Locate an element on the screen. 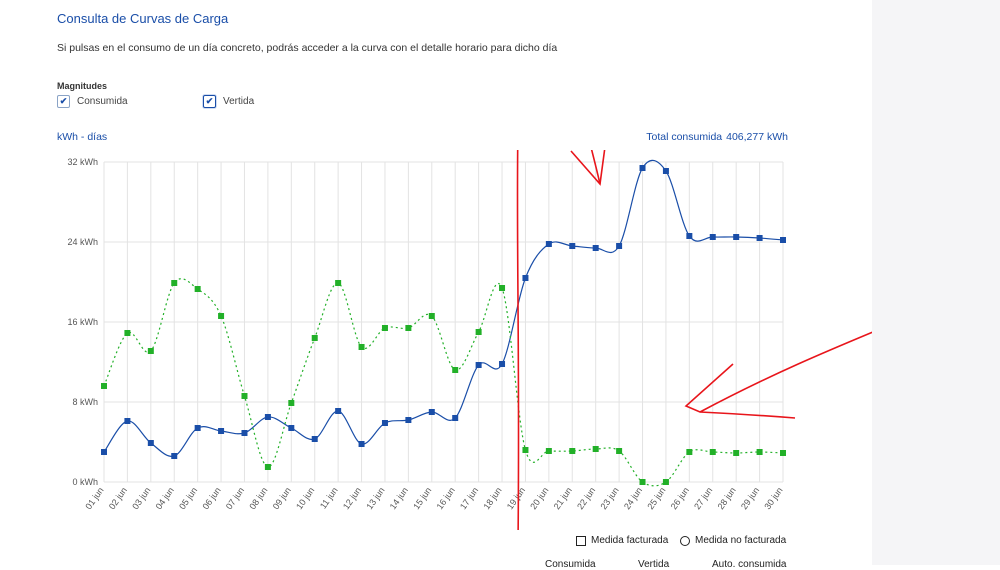  consumida-checkbox: ✔ Consumida is located at coordinates (92, 101).